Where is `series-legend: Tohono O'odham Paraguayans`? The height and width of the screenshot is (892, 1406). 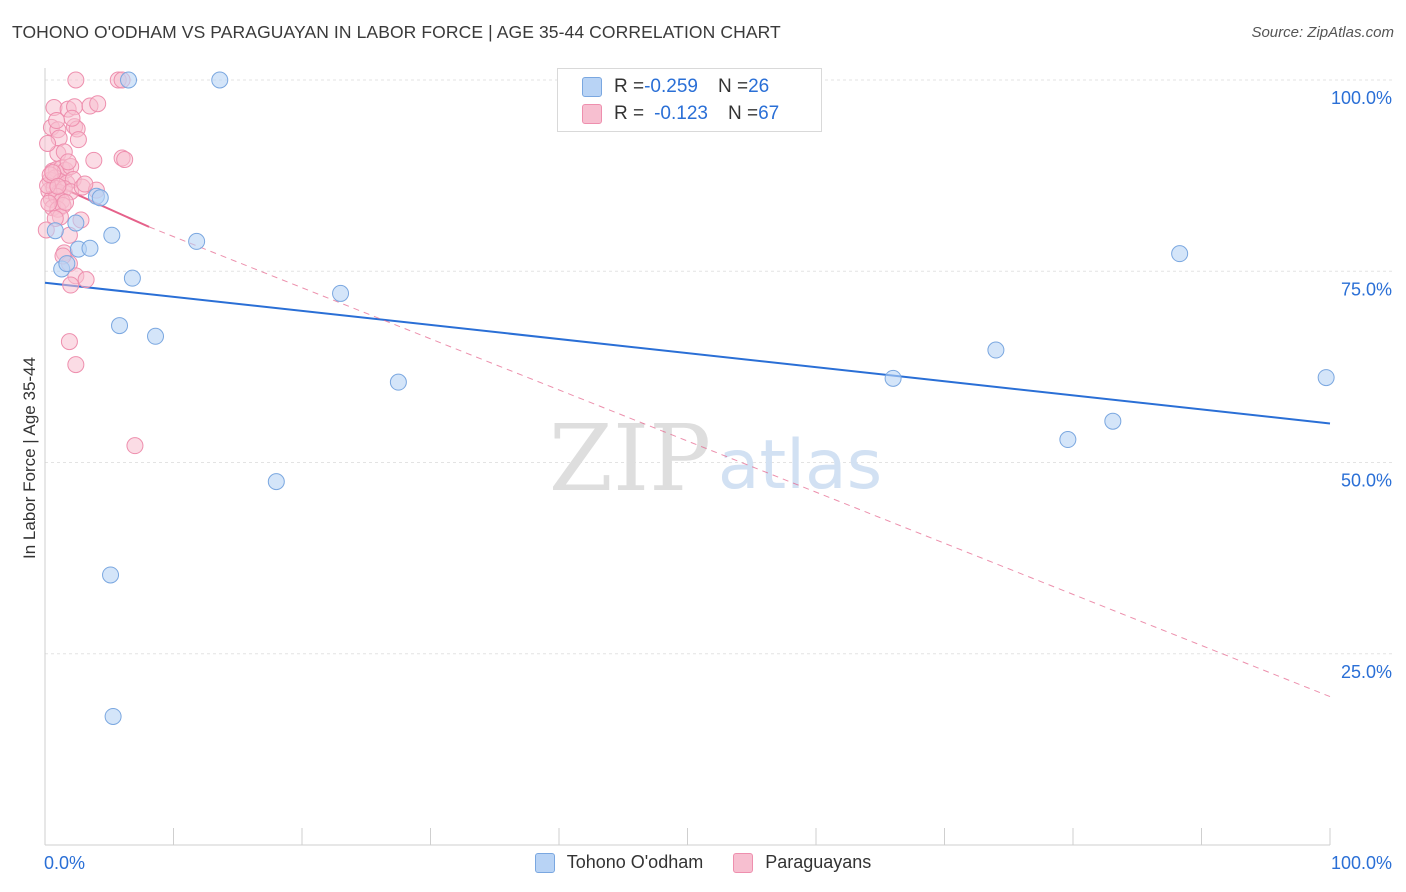 series-legend: Tohono O'odham Paraguayans is located at coordinates (703, 862).